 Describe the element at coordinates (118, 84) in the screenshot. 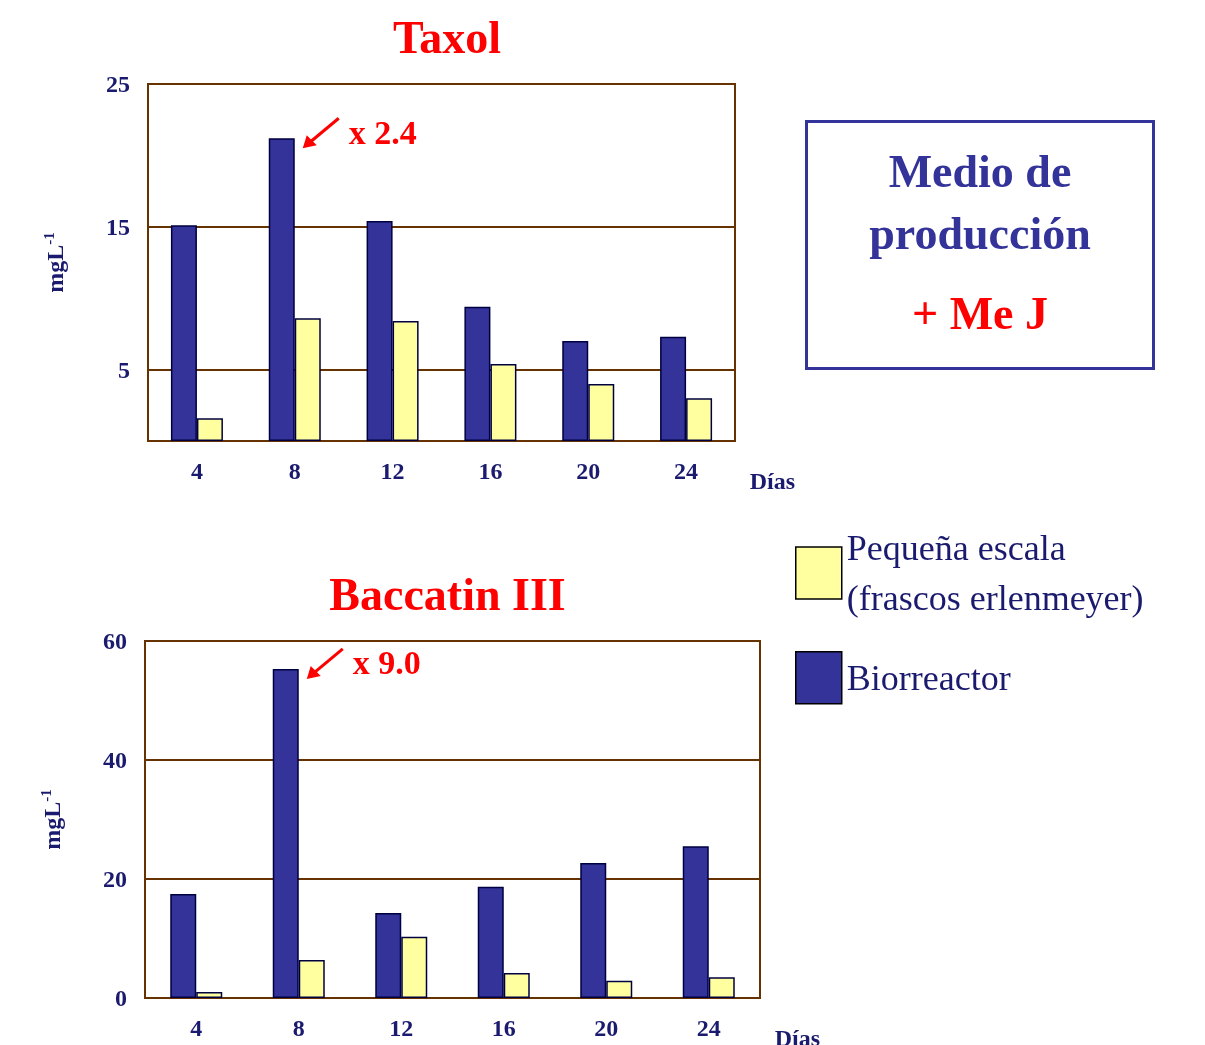

I see `y-tick-label: 25` at that location.